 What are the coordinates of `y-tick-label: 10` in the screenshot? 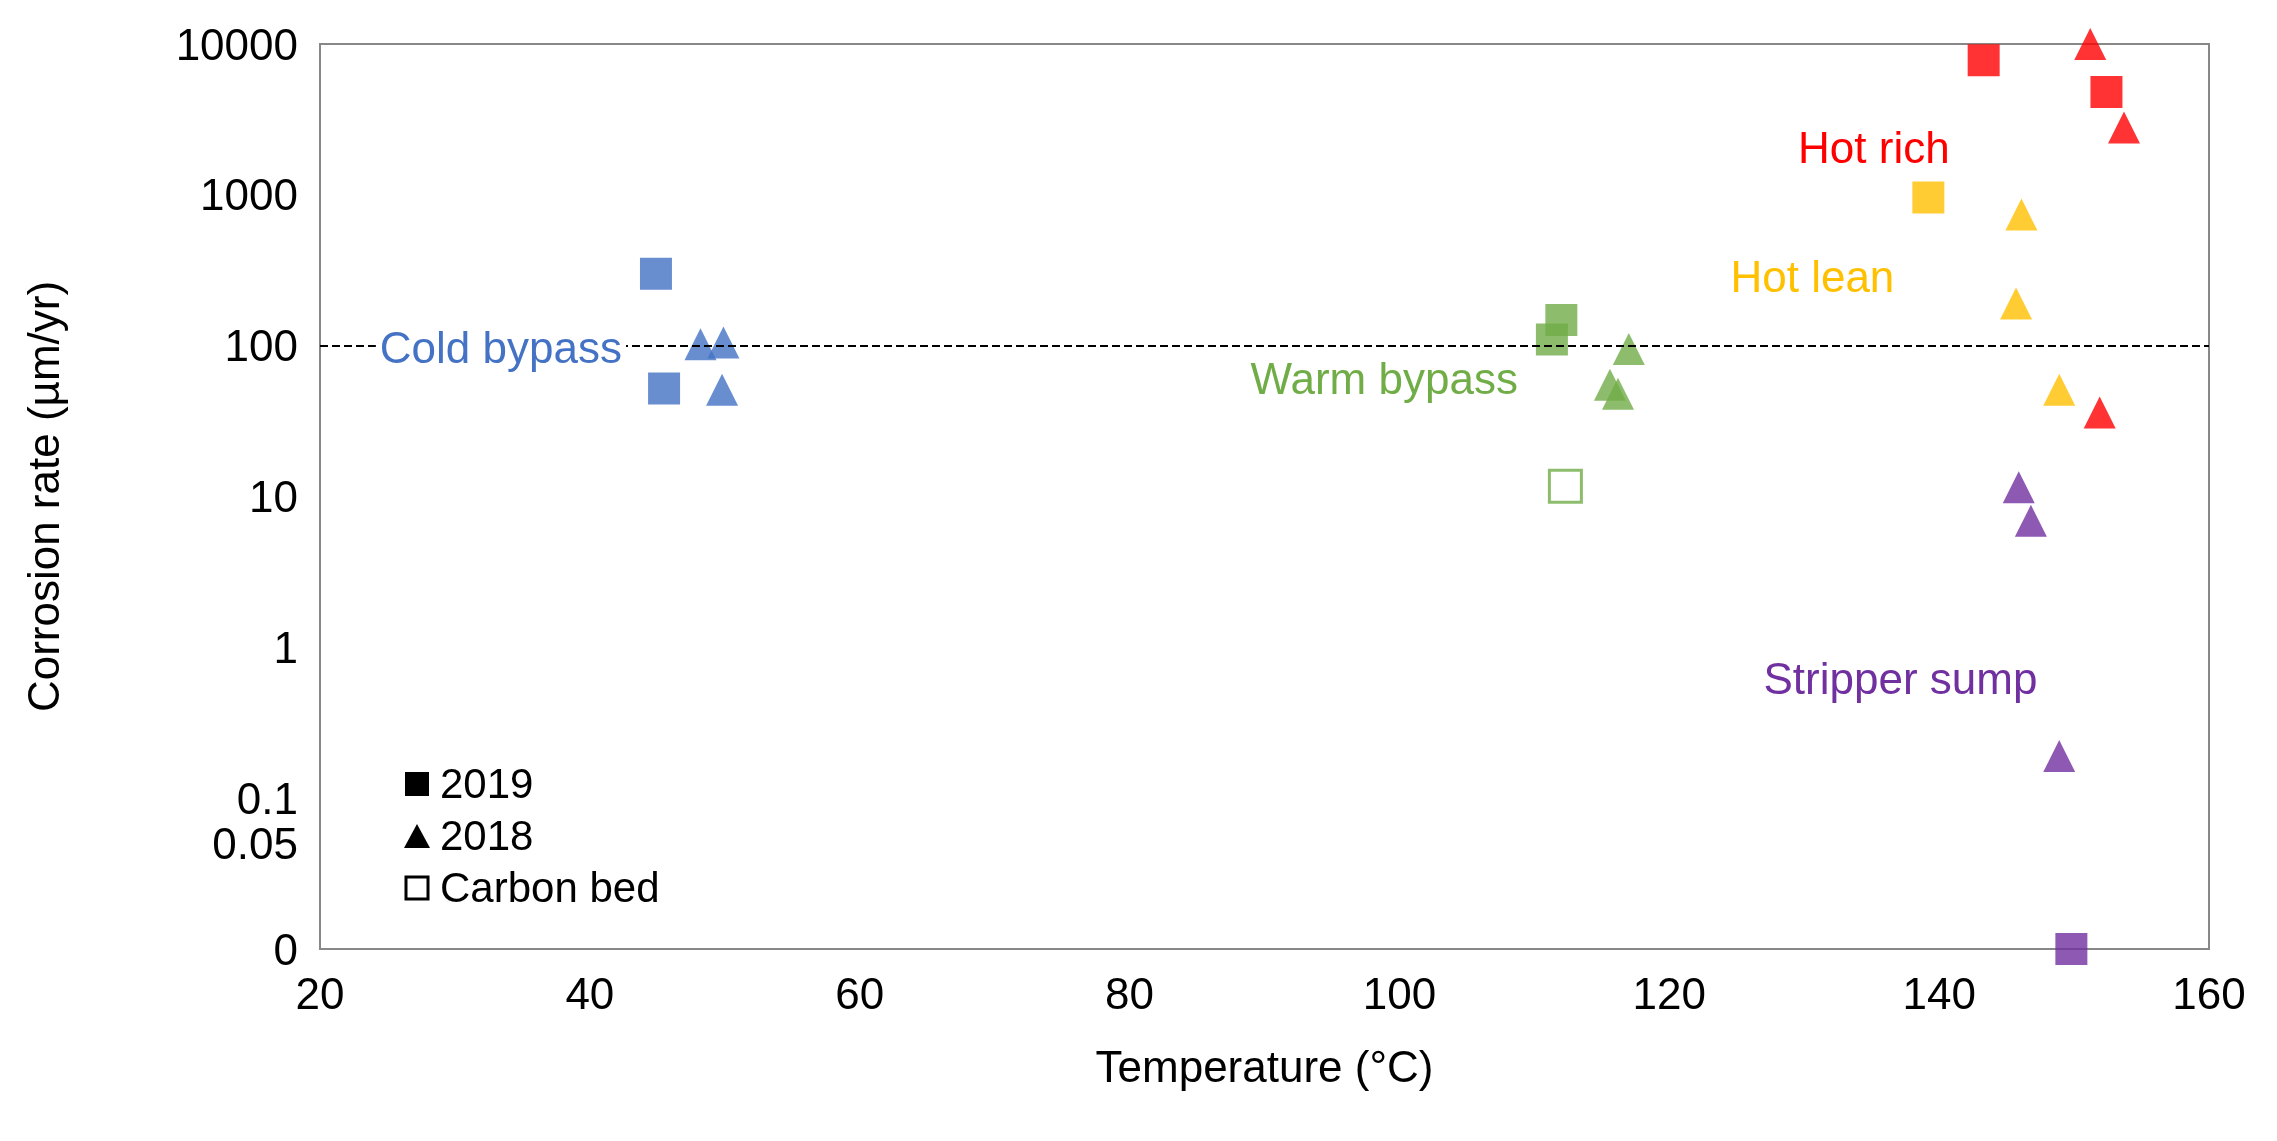 It's located at (273, 496).